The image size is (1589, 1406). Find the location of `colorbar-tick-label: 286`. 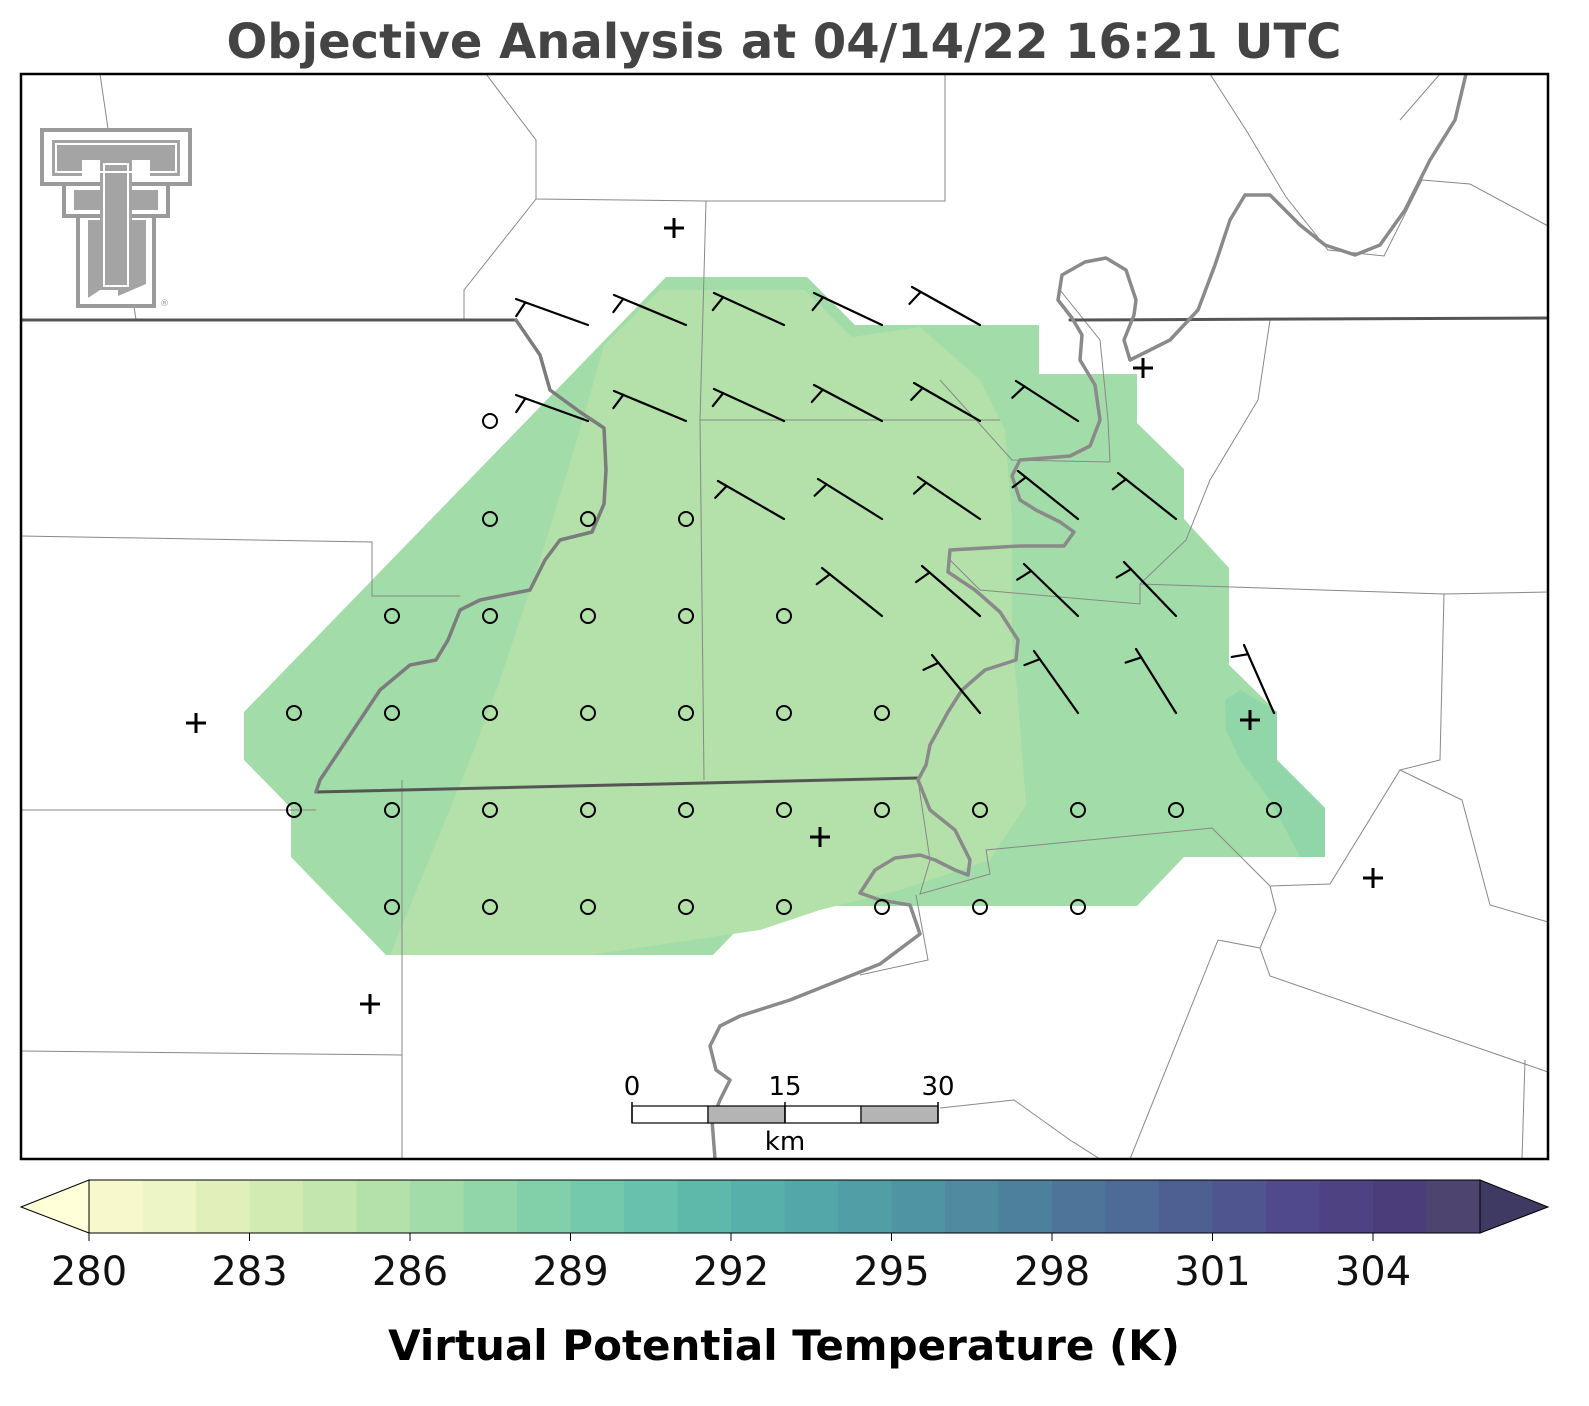

colorbar-tick-label: 286 is located at coordinates (410, 1272).